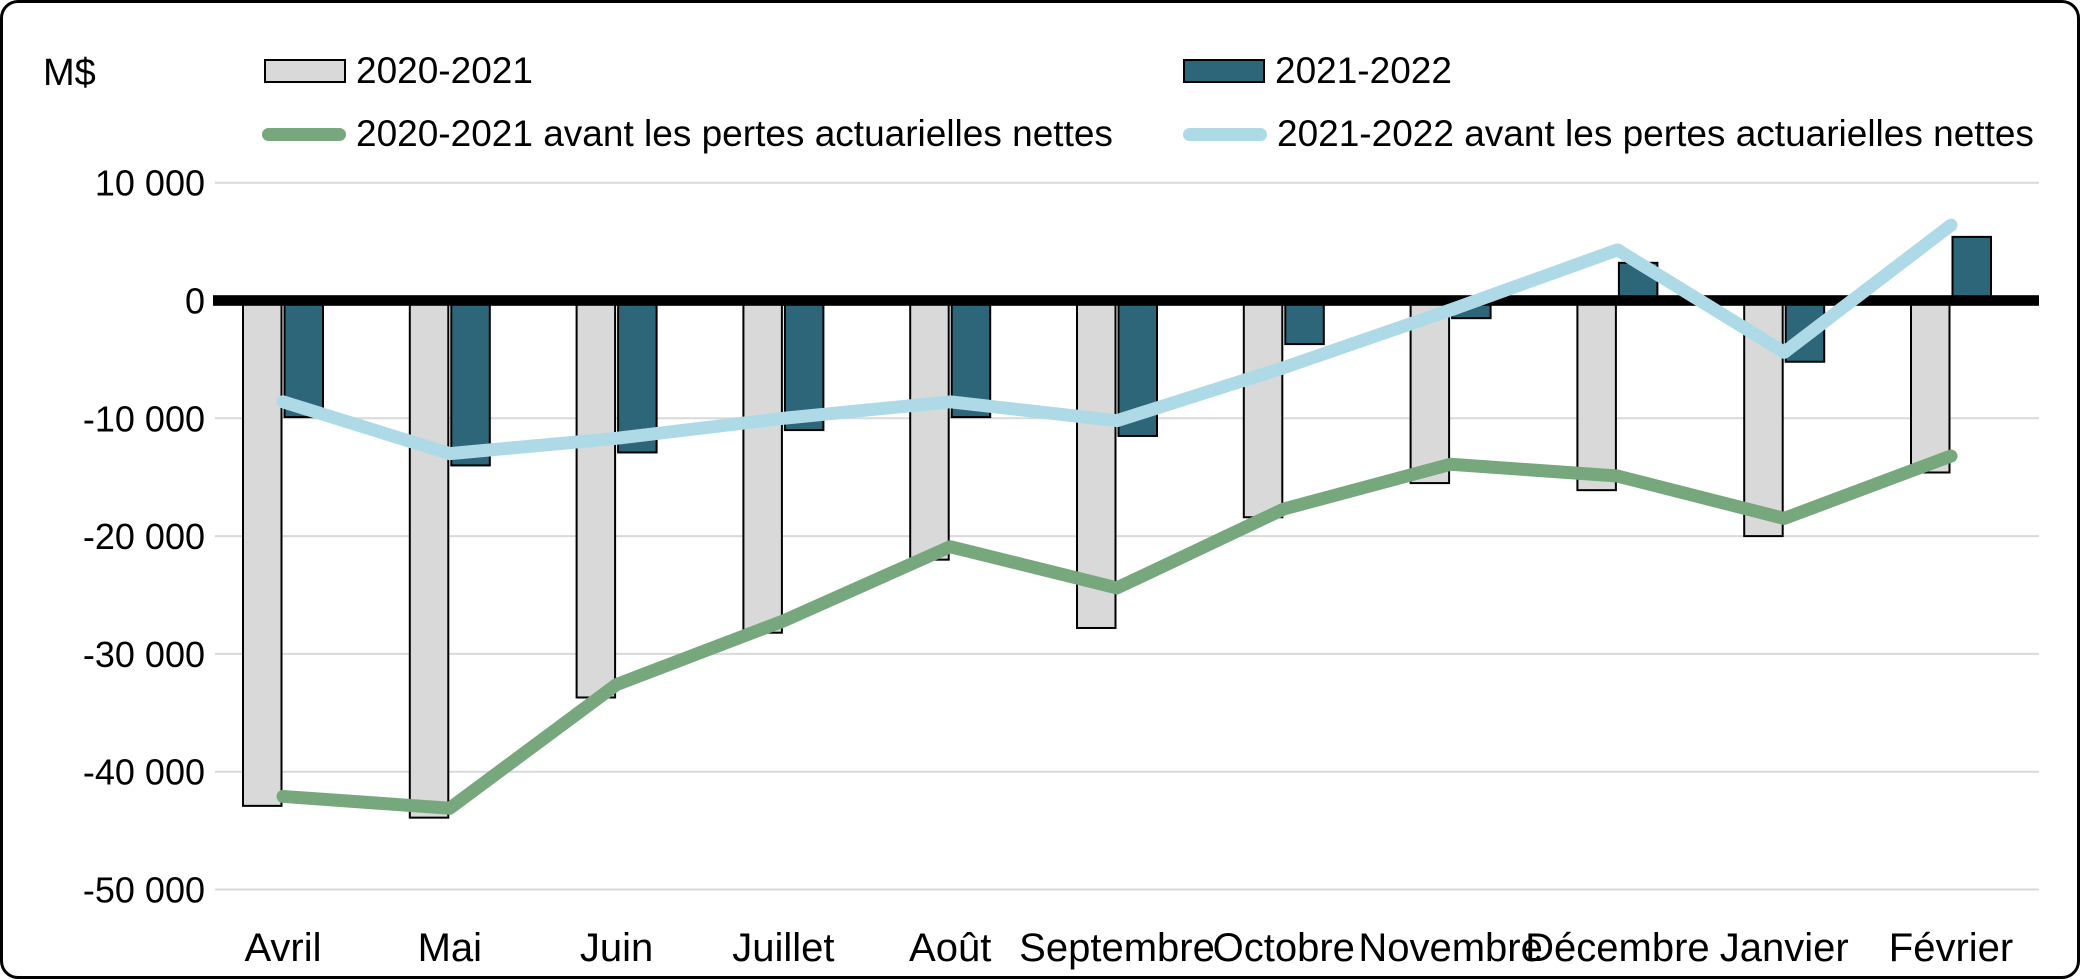 This screenshot has height=979, width=2080. I want to click on x-axis-label: Octobre, so click(1284, 948).